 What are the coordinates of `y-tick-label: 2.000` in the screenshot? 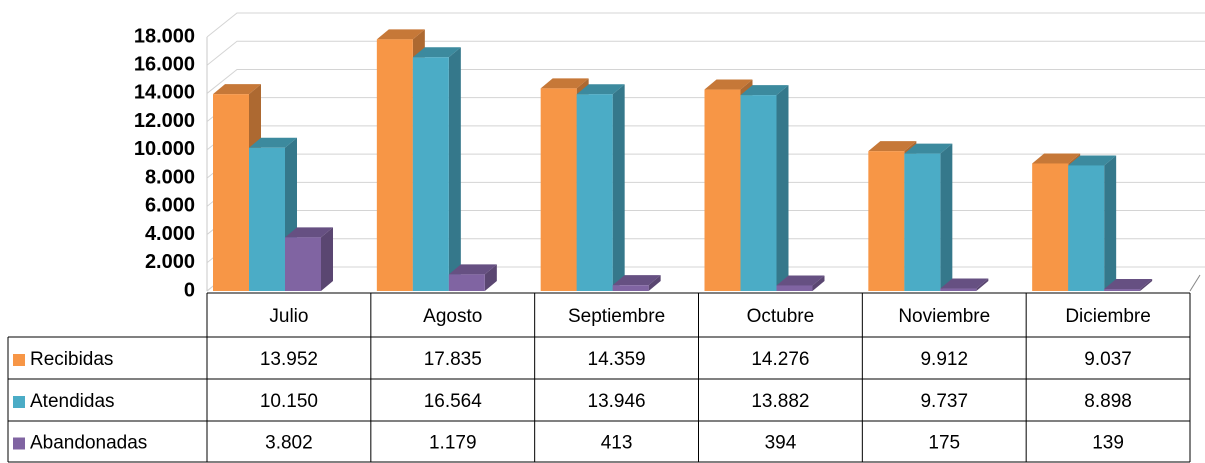 It's located at (170, 262).